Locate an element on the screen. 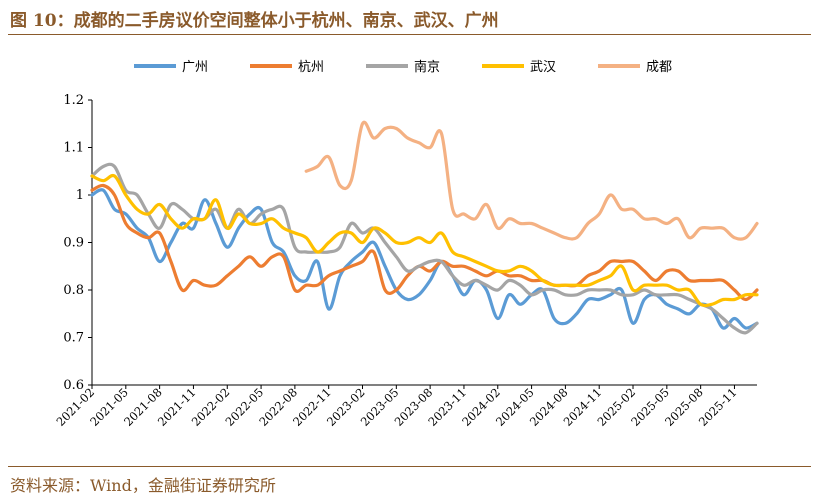 This screenshot has height=500, width=819. y-tick-label: 0.9 is located at coordinates (73, 243).